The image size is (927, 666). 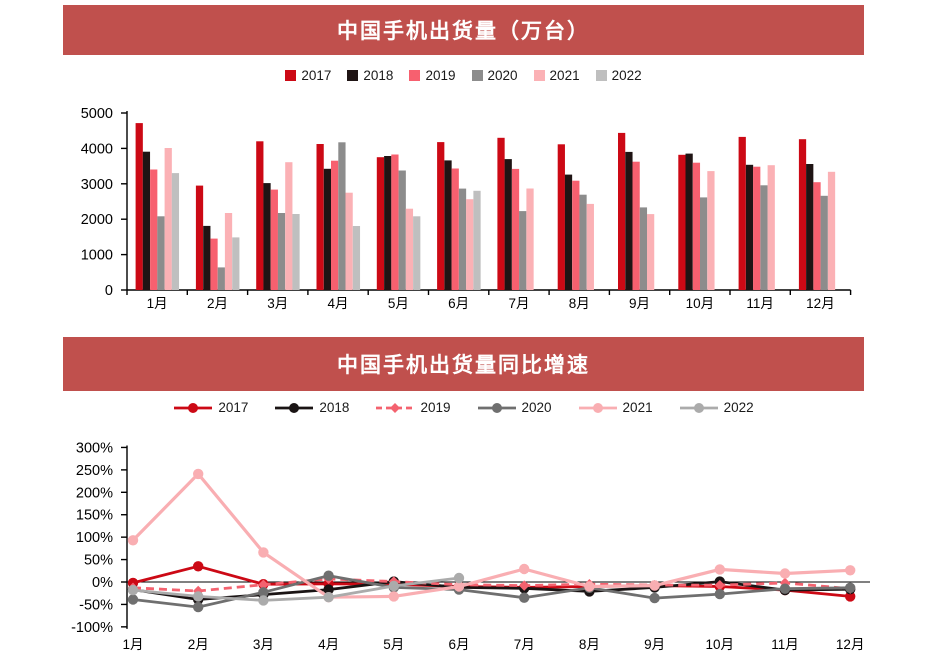 What do you see at coordinates (207, 257) in the screenshot?
I see `bar-2018-2月` at bounding box center [207, 257].